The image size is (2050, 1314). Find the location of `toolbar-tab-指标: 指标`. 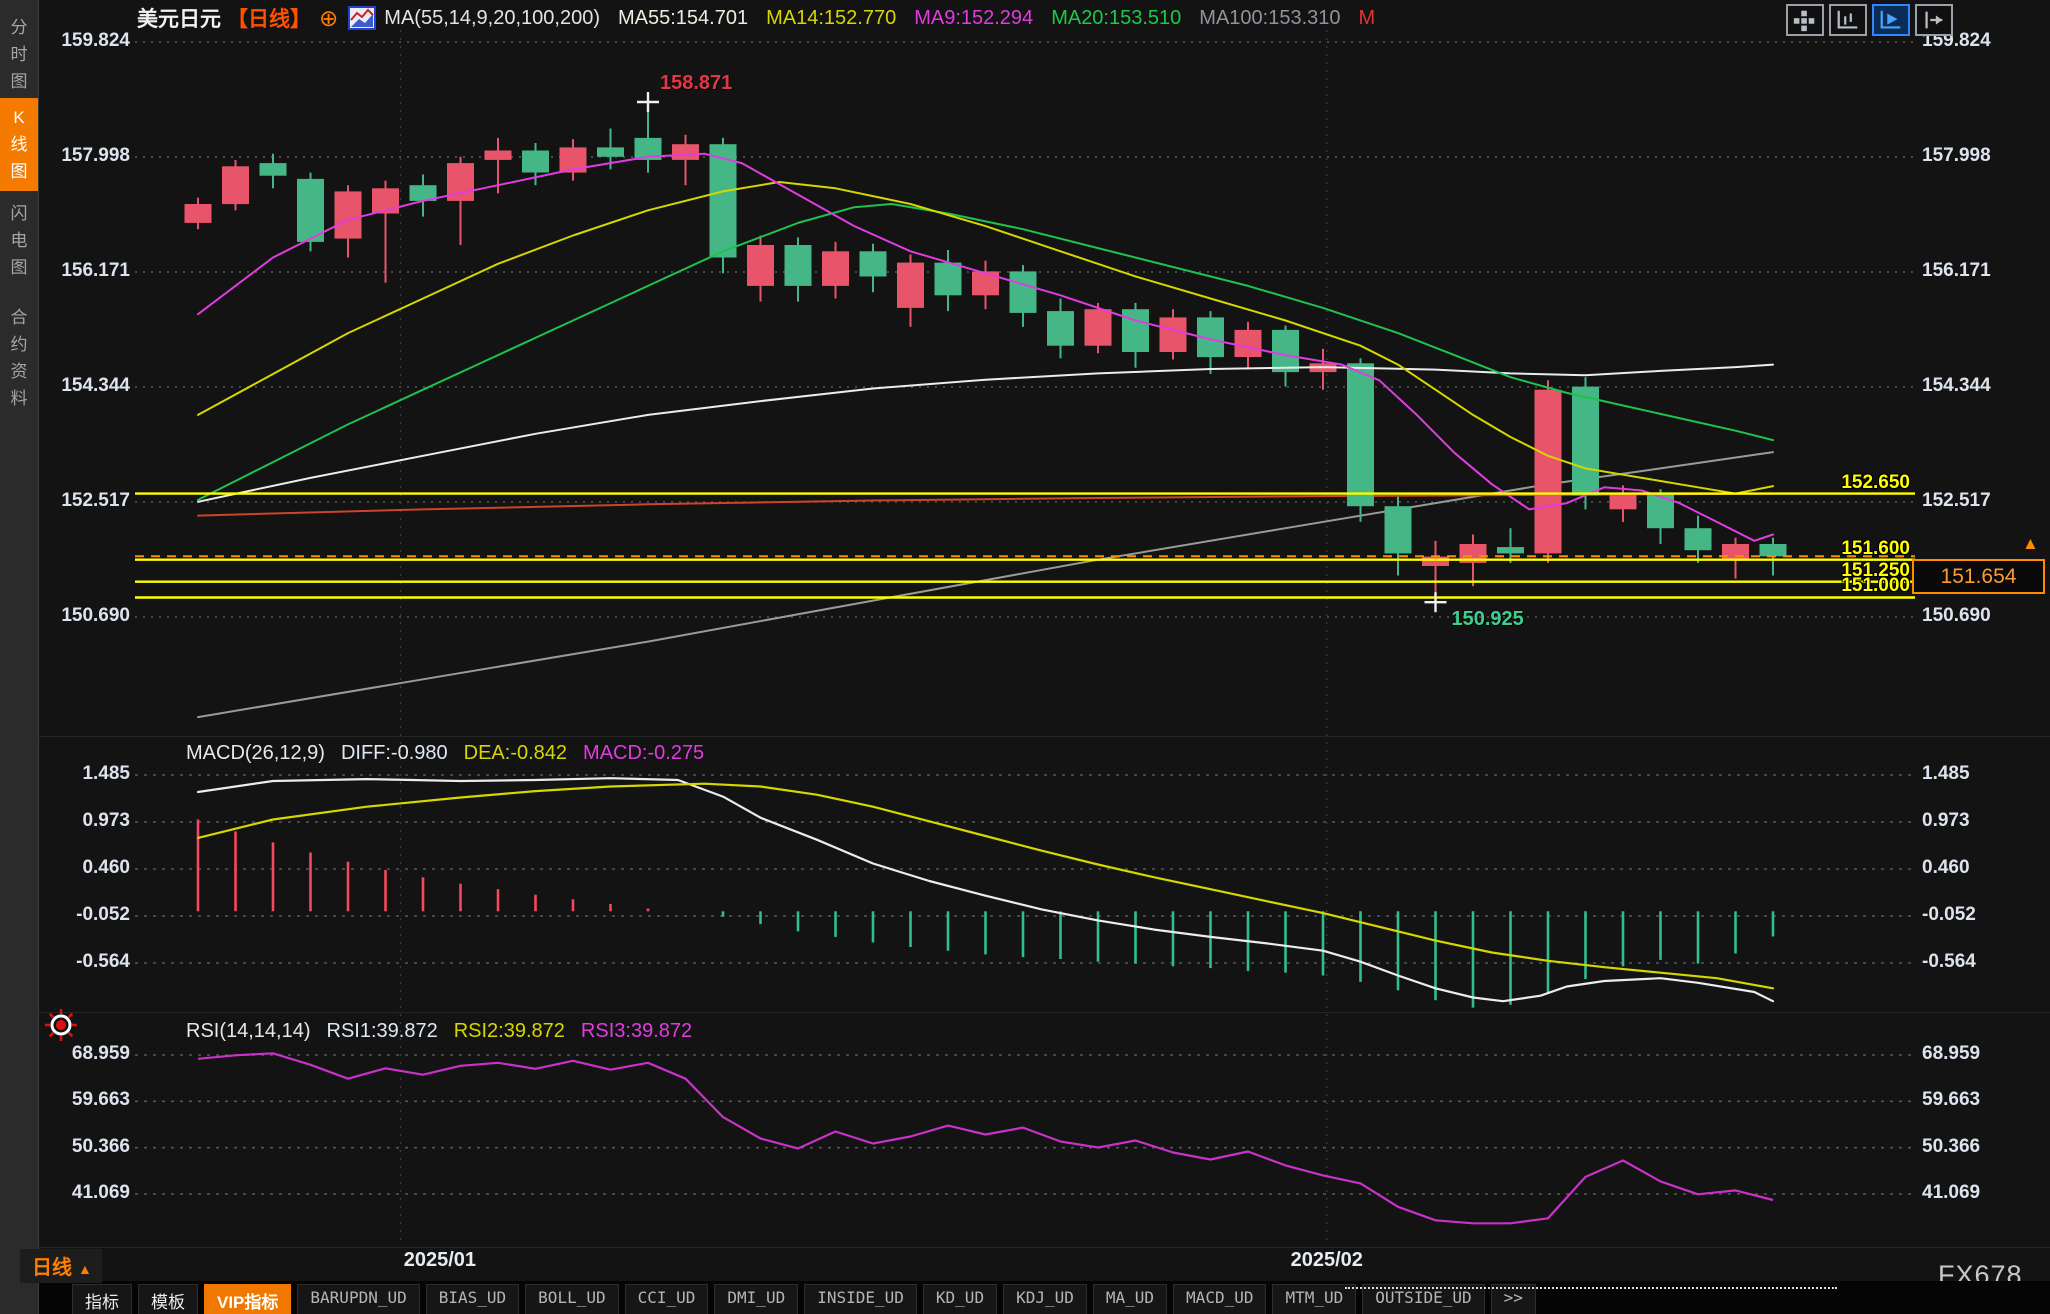

toolbar-tab-指标: 指标 is located at coordinates (102, 1299).